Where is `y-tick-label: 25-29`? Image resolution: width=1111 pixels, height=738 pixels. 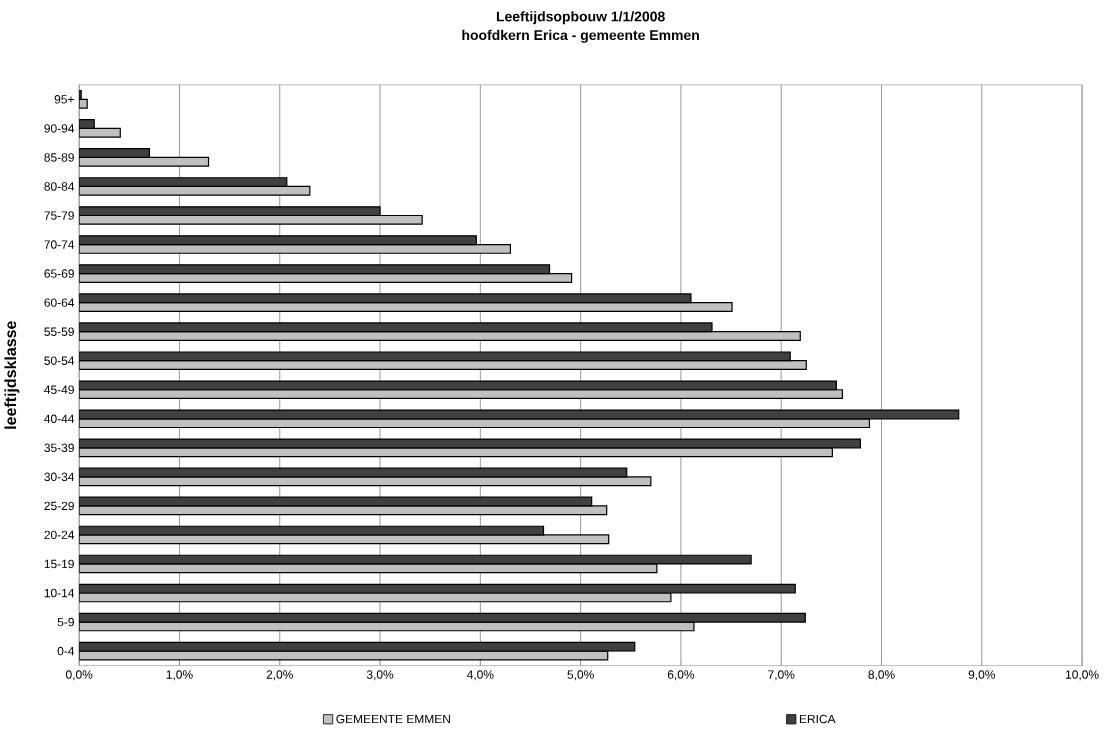 y-tick-label: 25-29 is located at coordinates (59, 505).